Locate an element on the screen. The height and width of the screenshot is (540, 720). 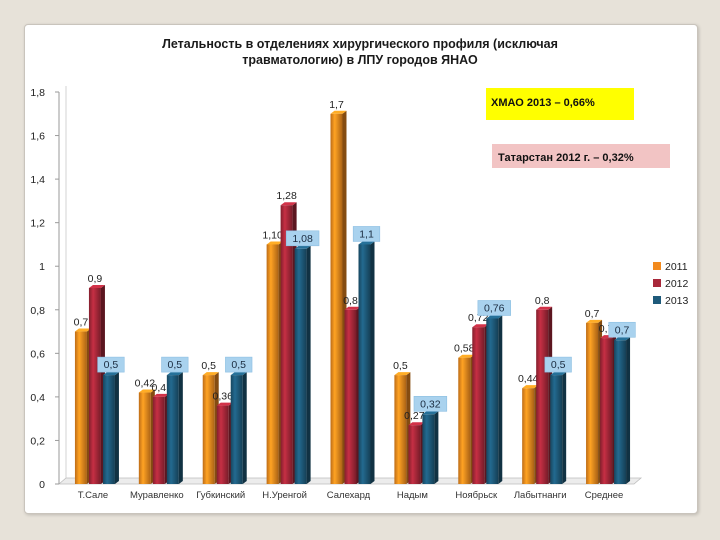
data-label-2013: 0,76 is located at coordinates (494, 308).